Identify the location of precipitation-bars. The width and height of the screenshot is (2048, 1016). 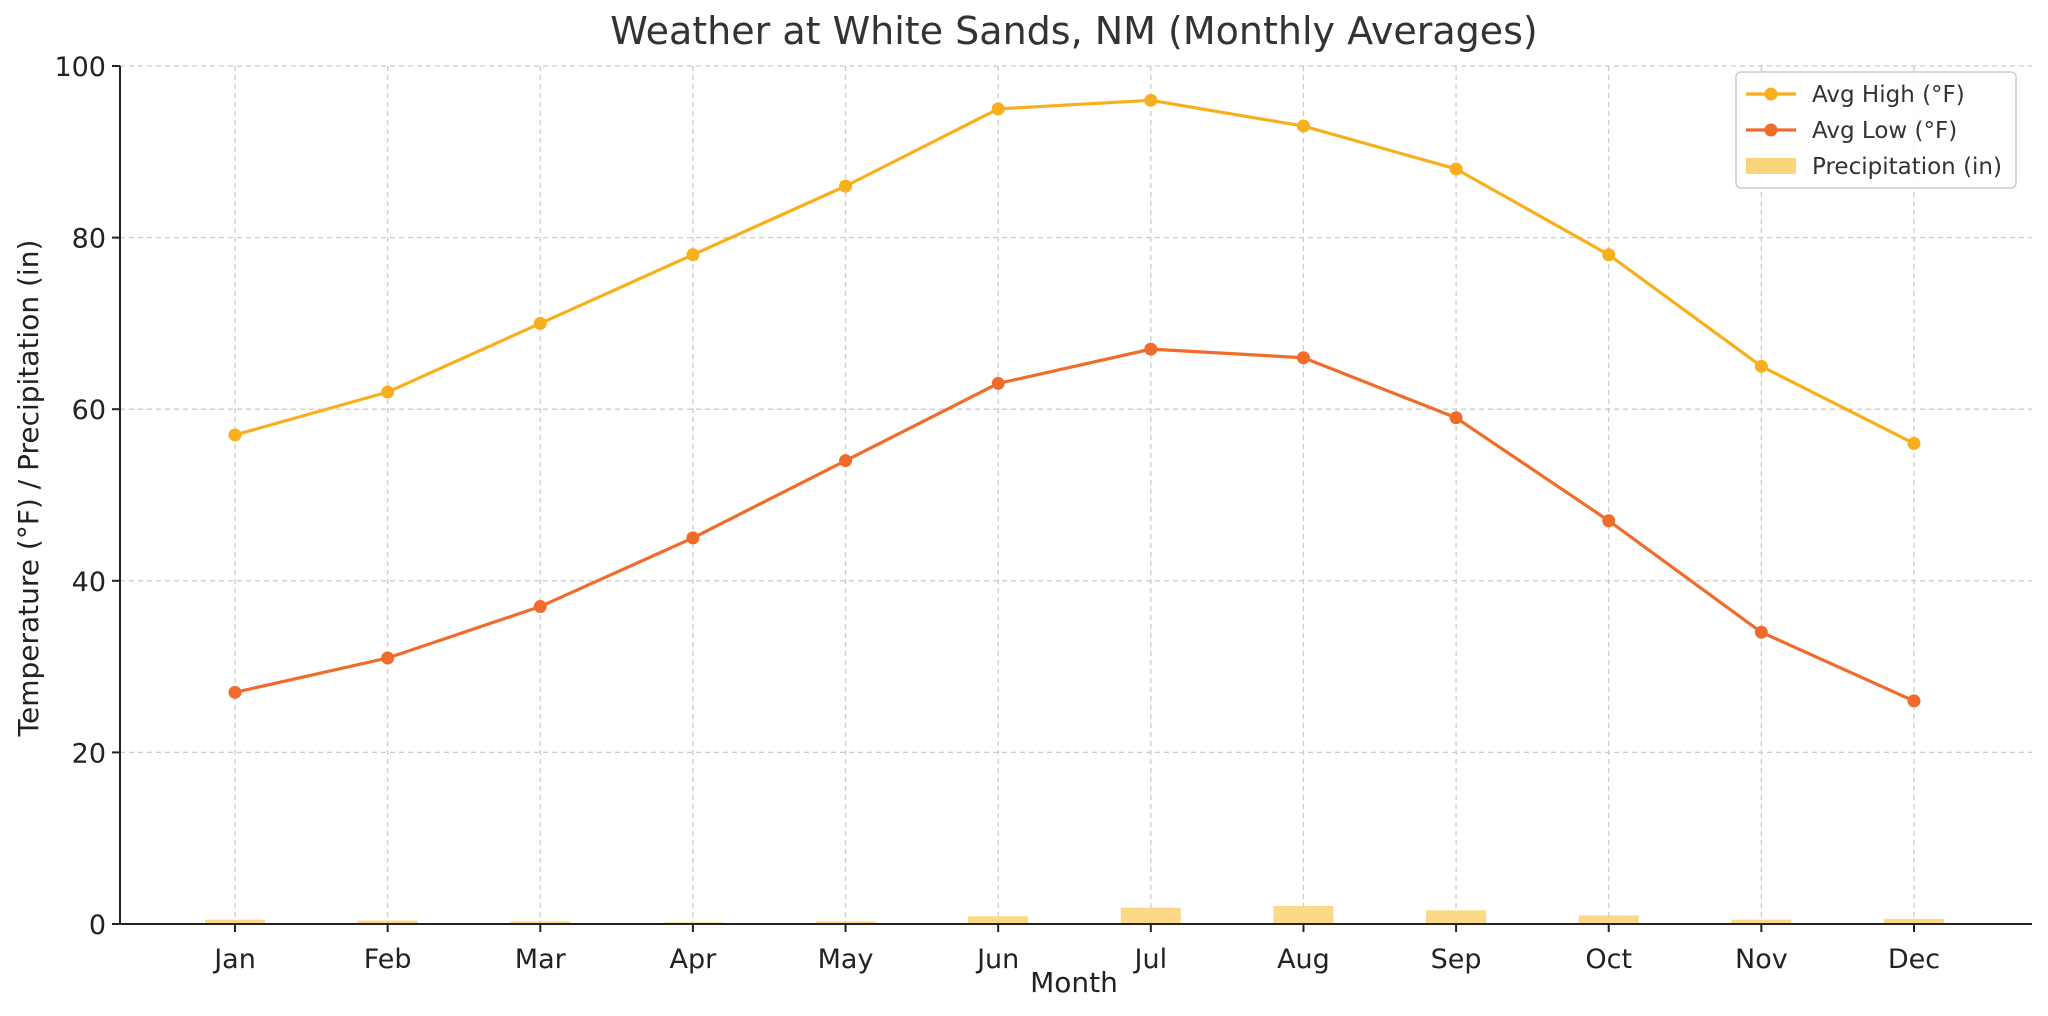
(1074, 914).